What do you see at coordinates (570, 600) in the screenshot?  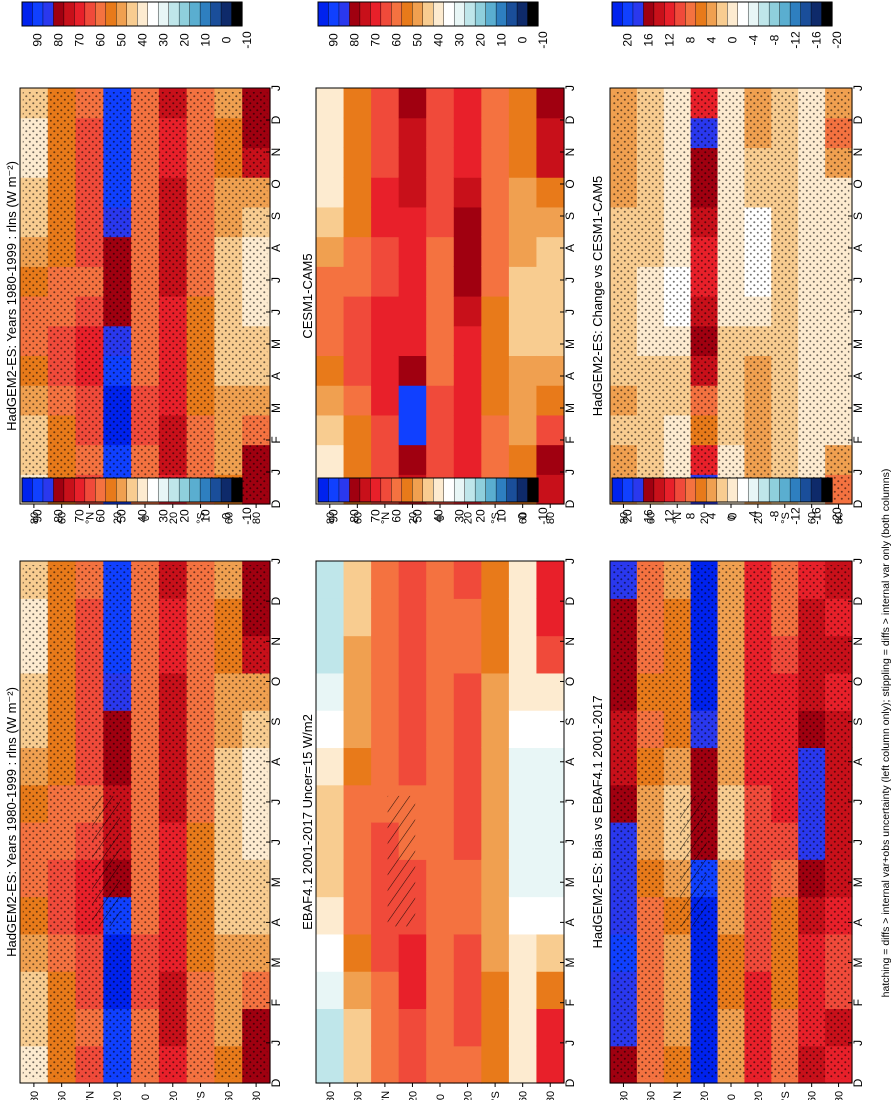 I see `month-tick-label: D` at bounding box center [570, 600].